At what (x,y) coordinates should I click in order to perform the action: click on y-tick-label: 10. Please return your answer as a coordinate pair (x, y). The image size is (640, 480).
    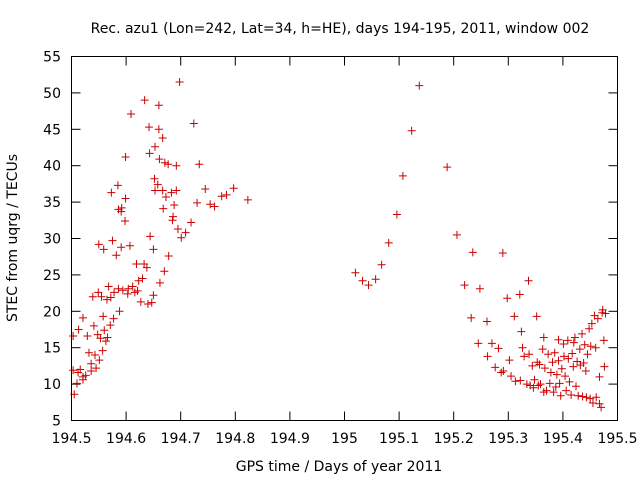
    Looking at the image, I should click on (52, 385).